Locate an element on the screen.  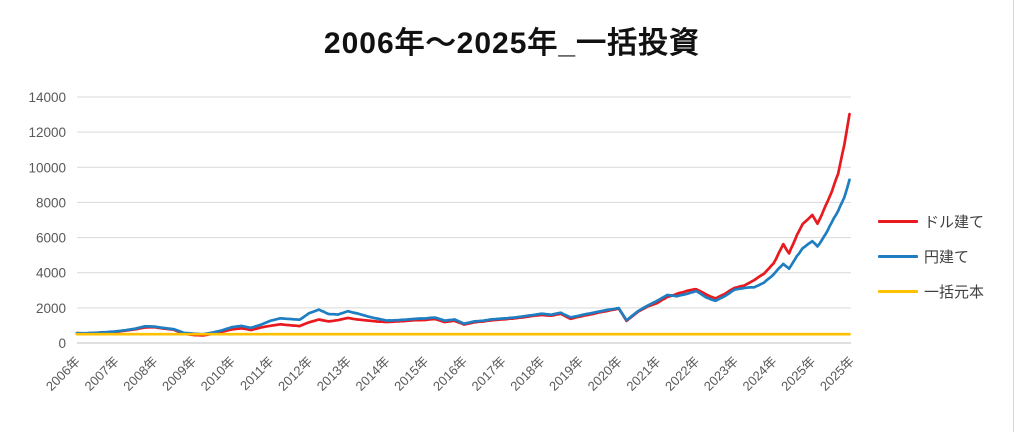
x-axis-tick-label: 2015年 is located at coordinates (411, 374).